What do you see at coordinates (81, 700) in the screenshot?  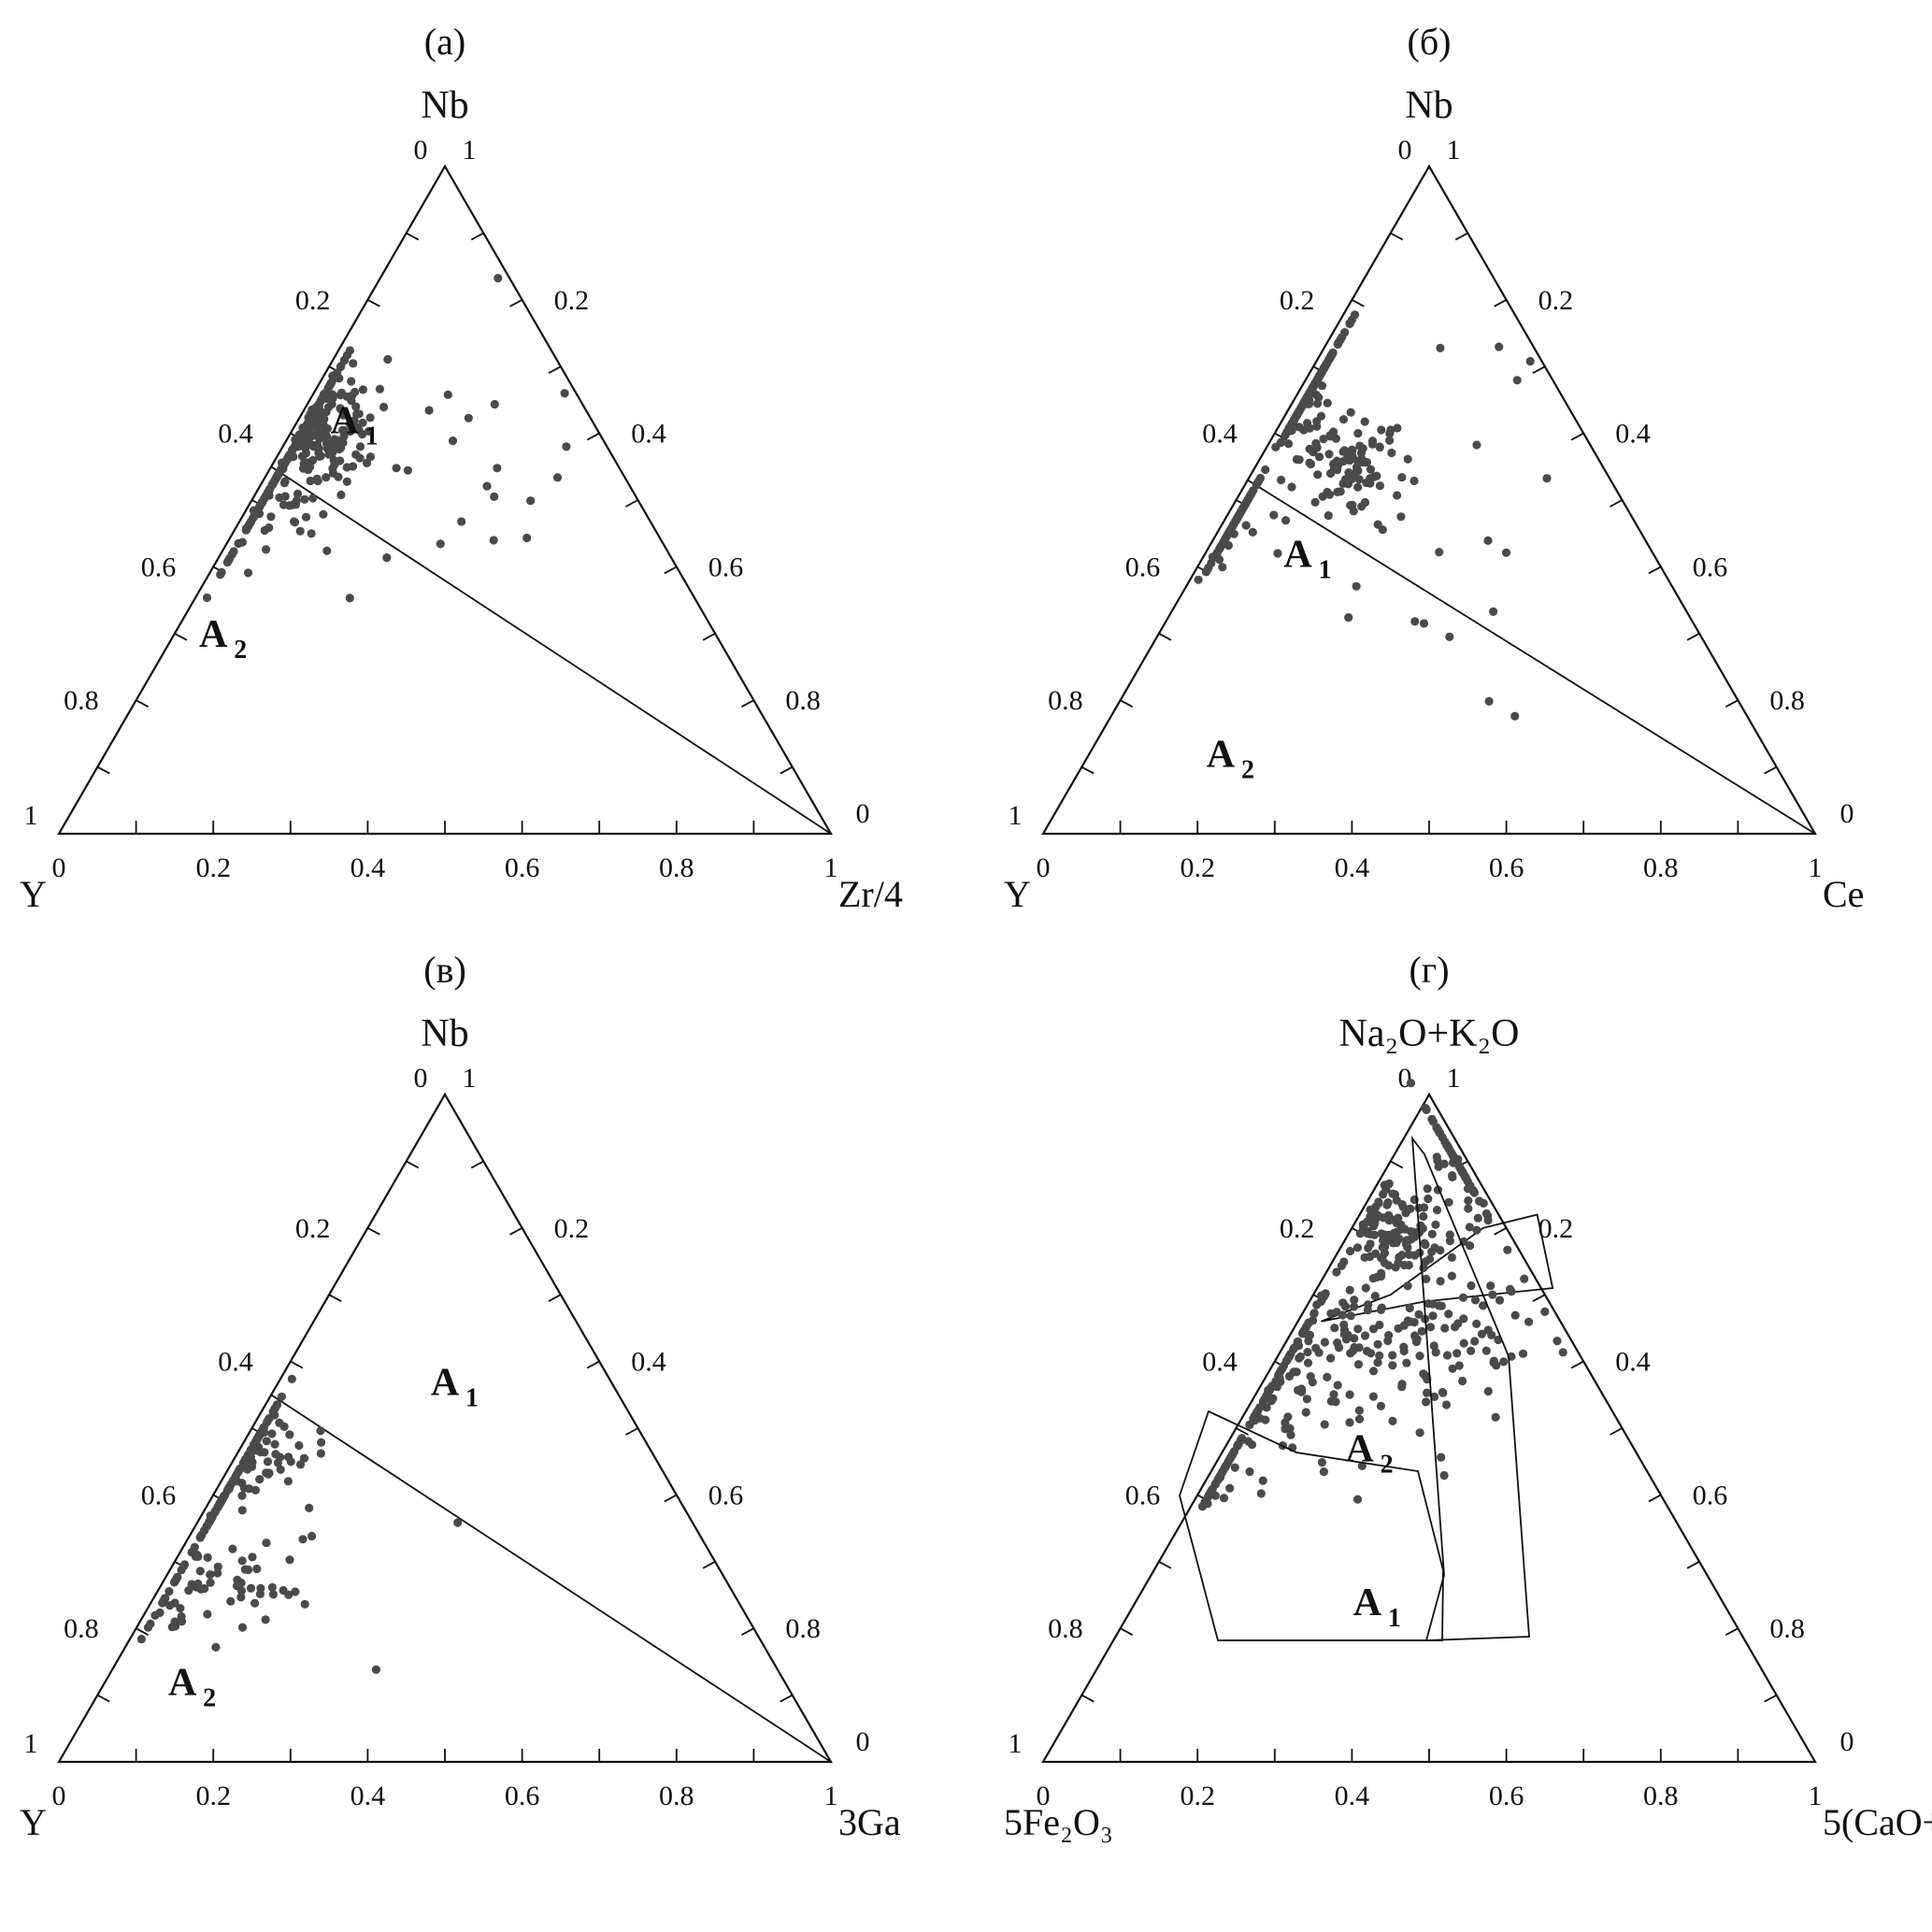 I see `tick-label-left: 0.8` at bounding box center [81, 700].